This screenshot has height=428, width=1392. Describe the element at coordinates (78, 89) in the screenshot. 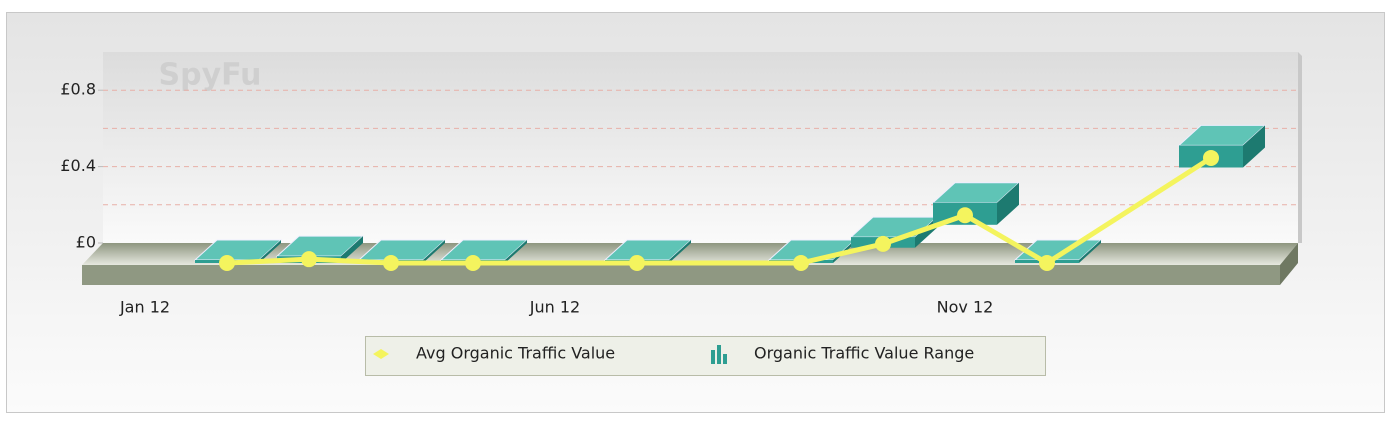

I see `y-tick-label: £0.8` at that location.